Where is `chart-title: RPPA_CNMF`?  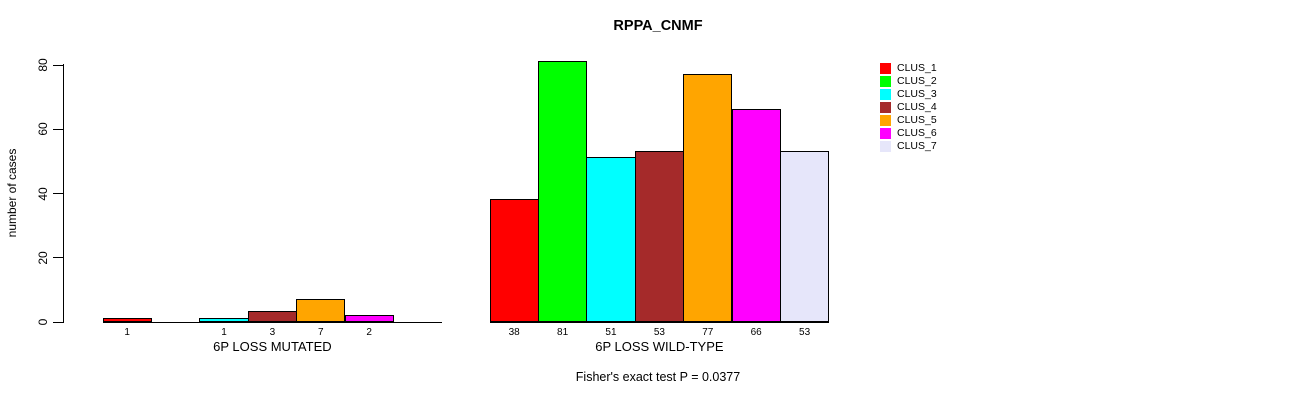
chart-title: RPPA_CNMF is located at coordinates (658, 26).